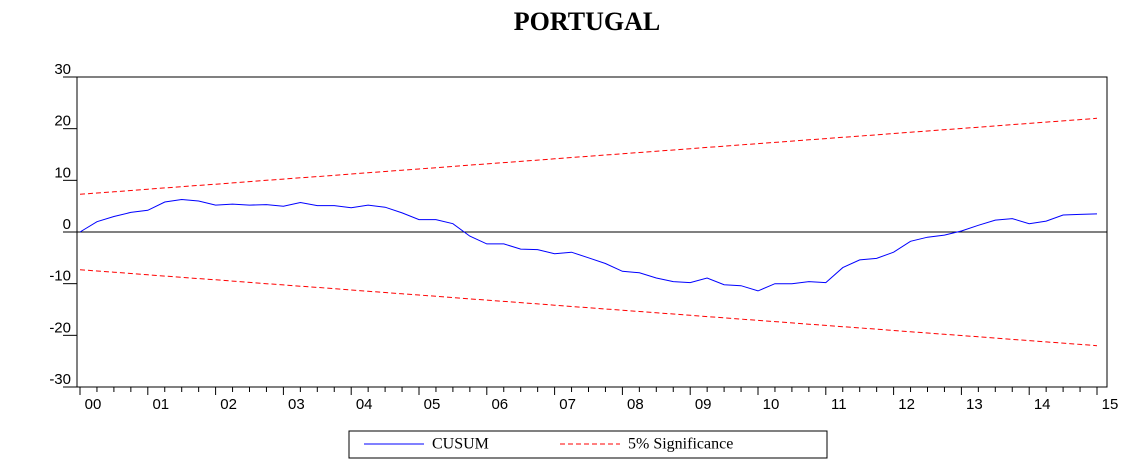  I want to click on y-tick-label: -20, so click(60, 327).